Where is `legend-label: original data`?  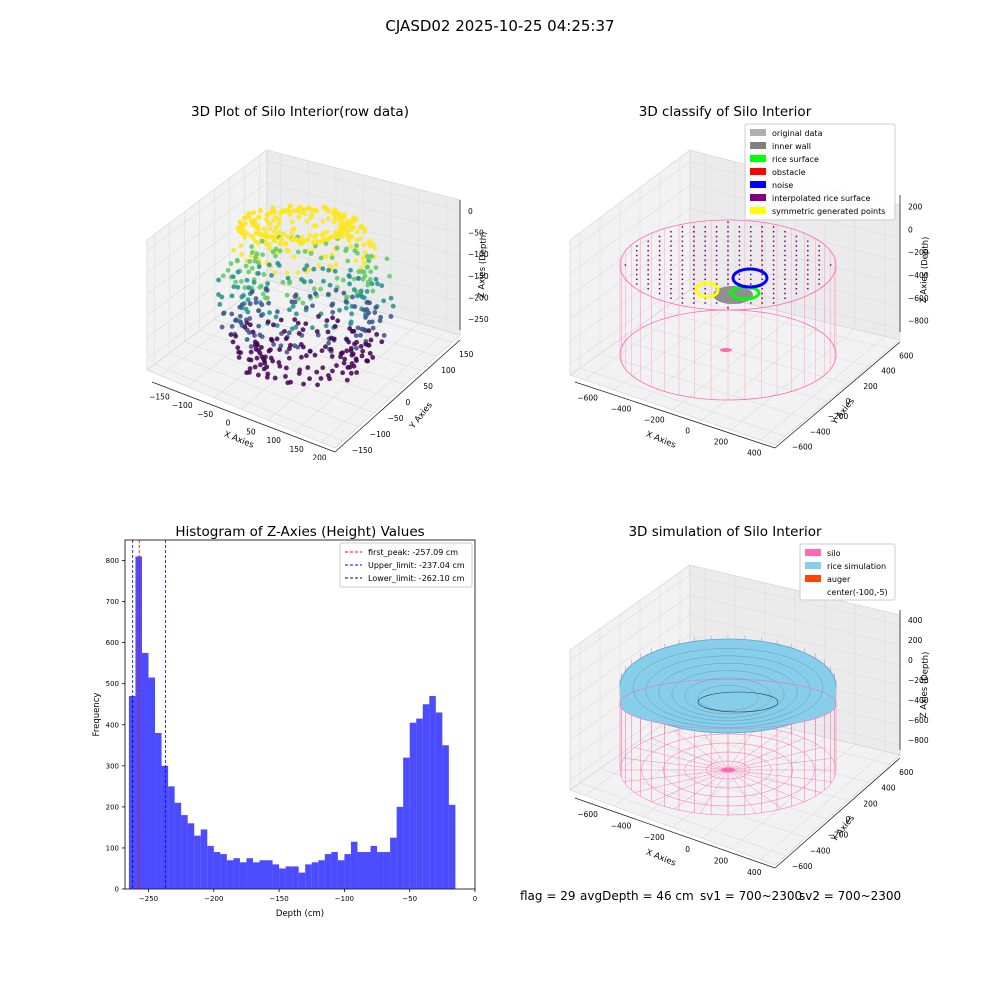
legend-label: original data is located at coordinates (797, 133).